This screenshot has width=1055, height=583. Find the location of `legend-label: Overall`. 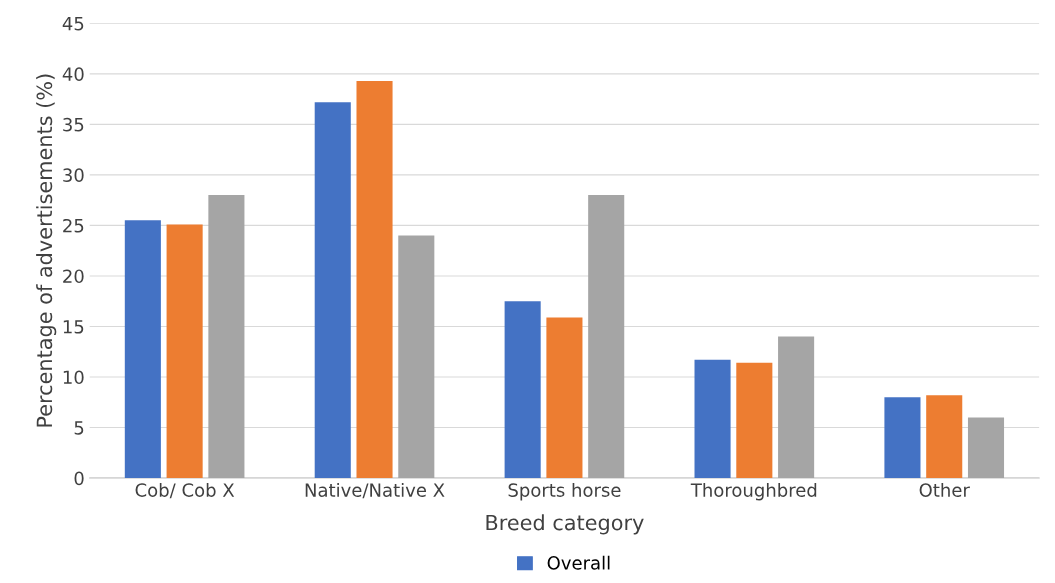

legend-label: Overall is located at coordinates (578, 562).